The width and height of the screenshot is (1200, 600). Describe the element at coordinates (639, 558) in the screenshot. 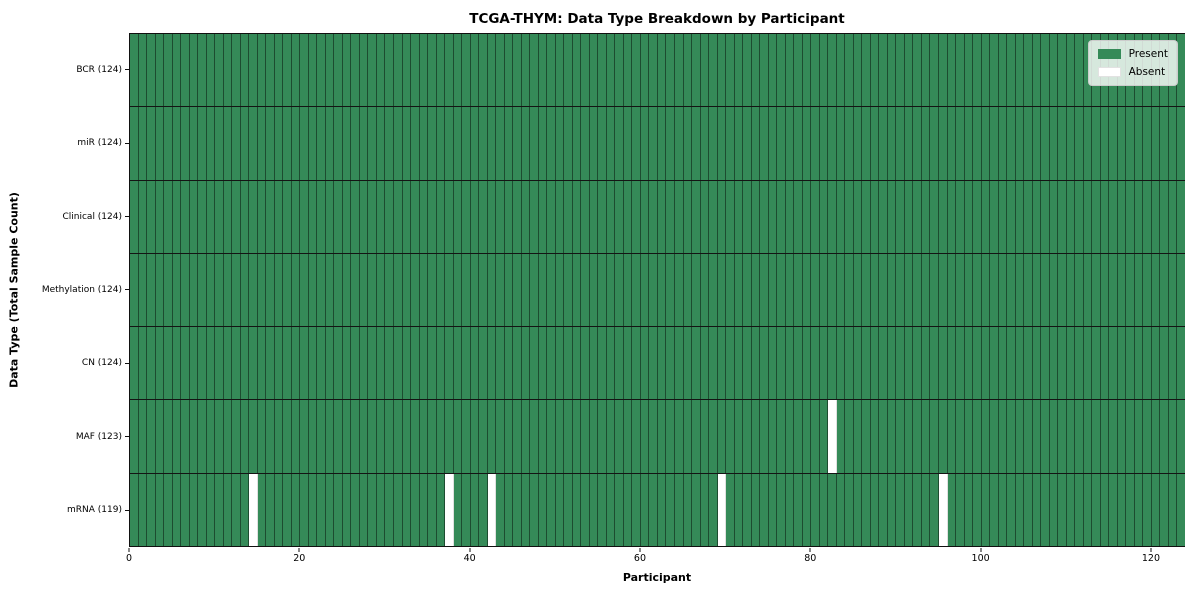

I see `x-tick-label: 60` at that location.